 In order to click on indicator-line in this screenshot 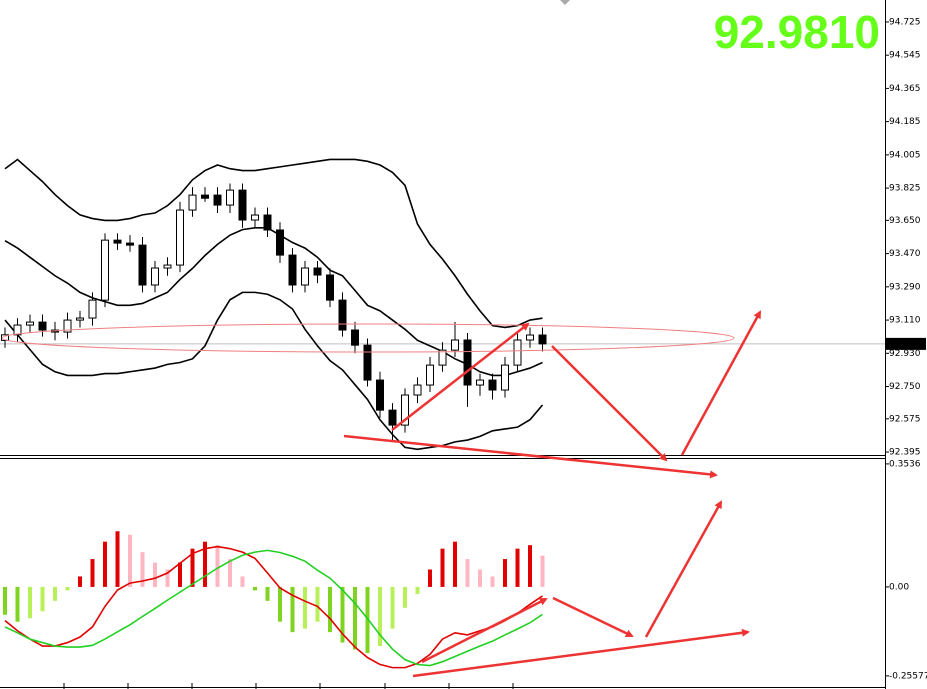, I will do `click(273, 607)`.